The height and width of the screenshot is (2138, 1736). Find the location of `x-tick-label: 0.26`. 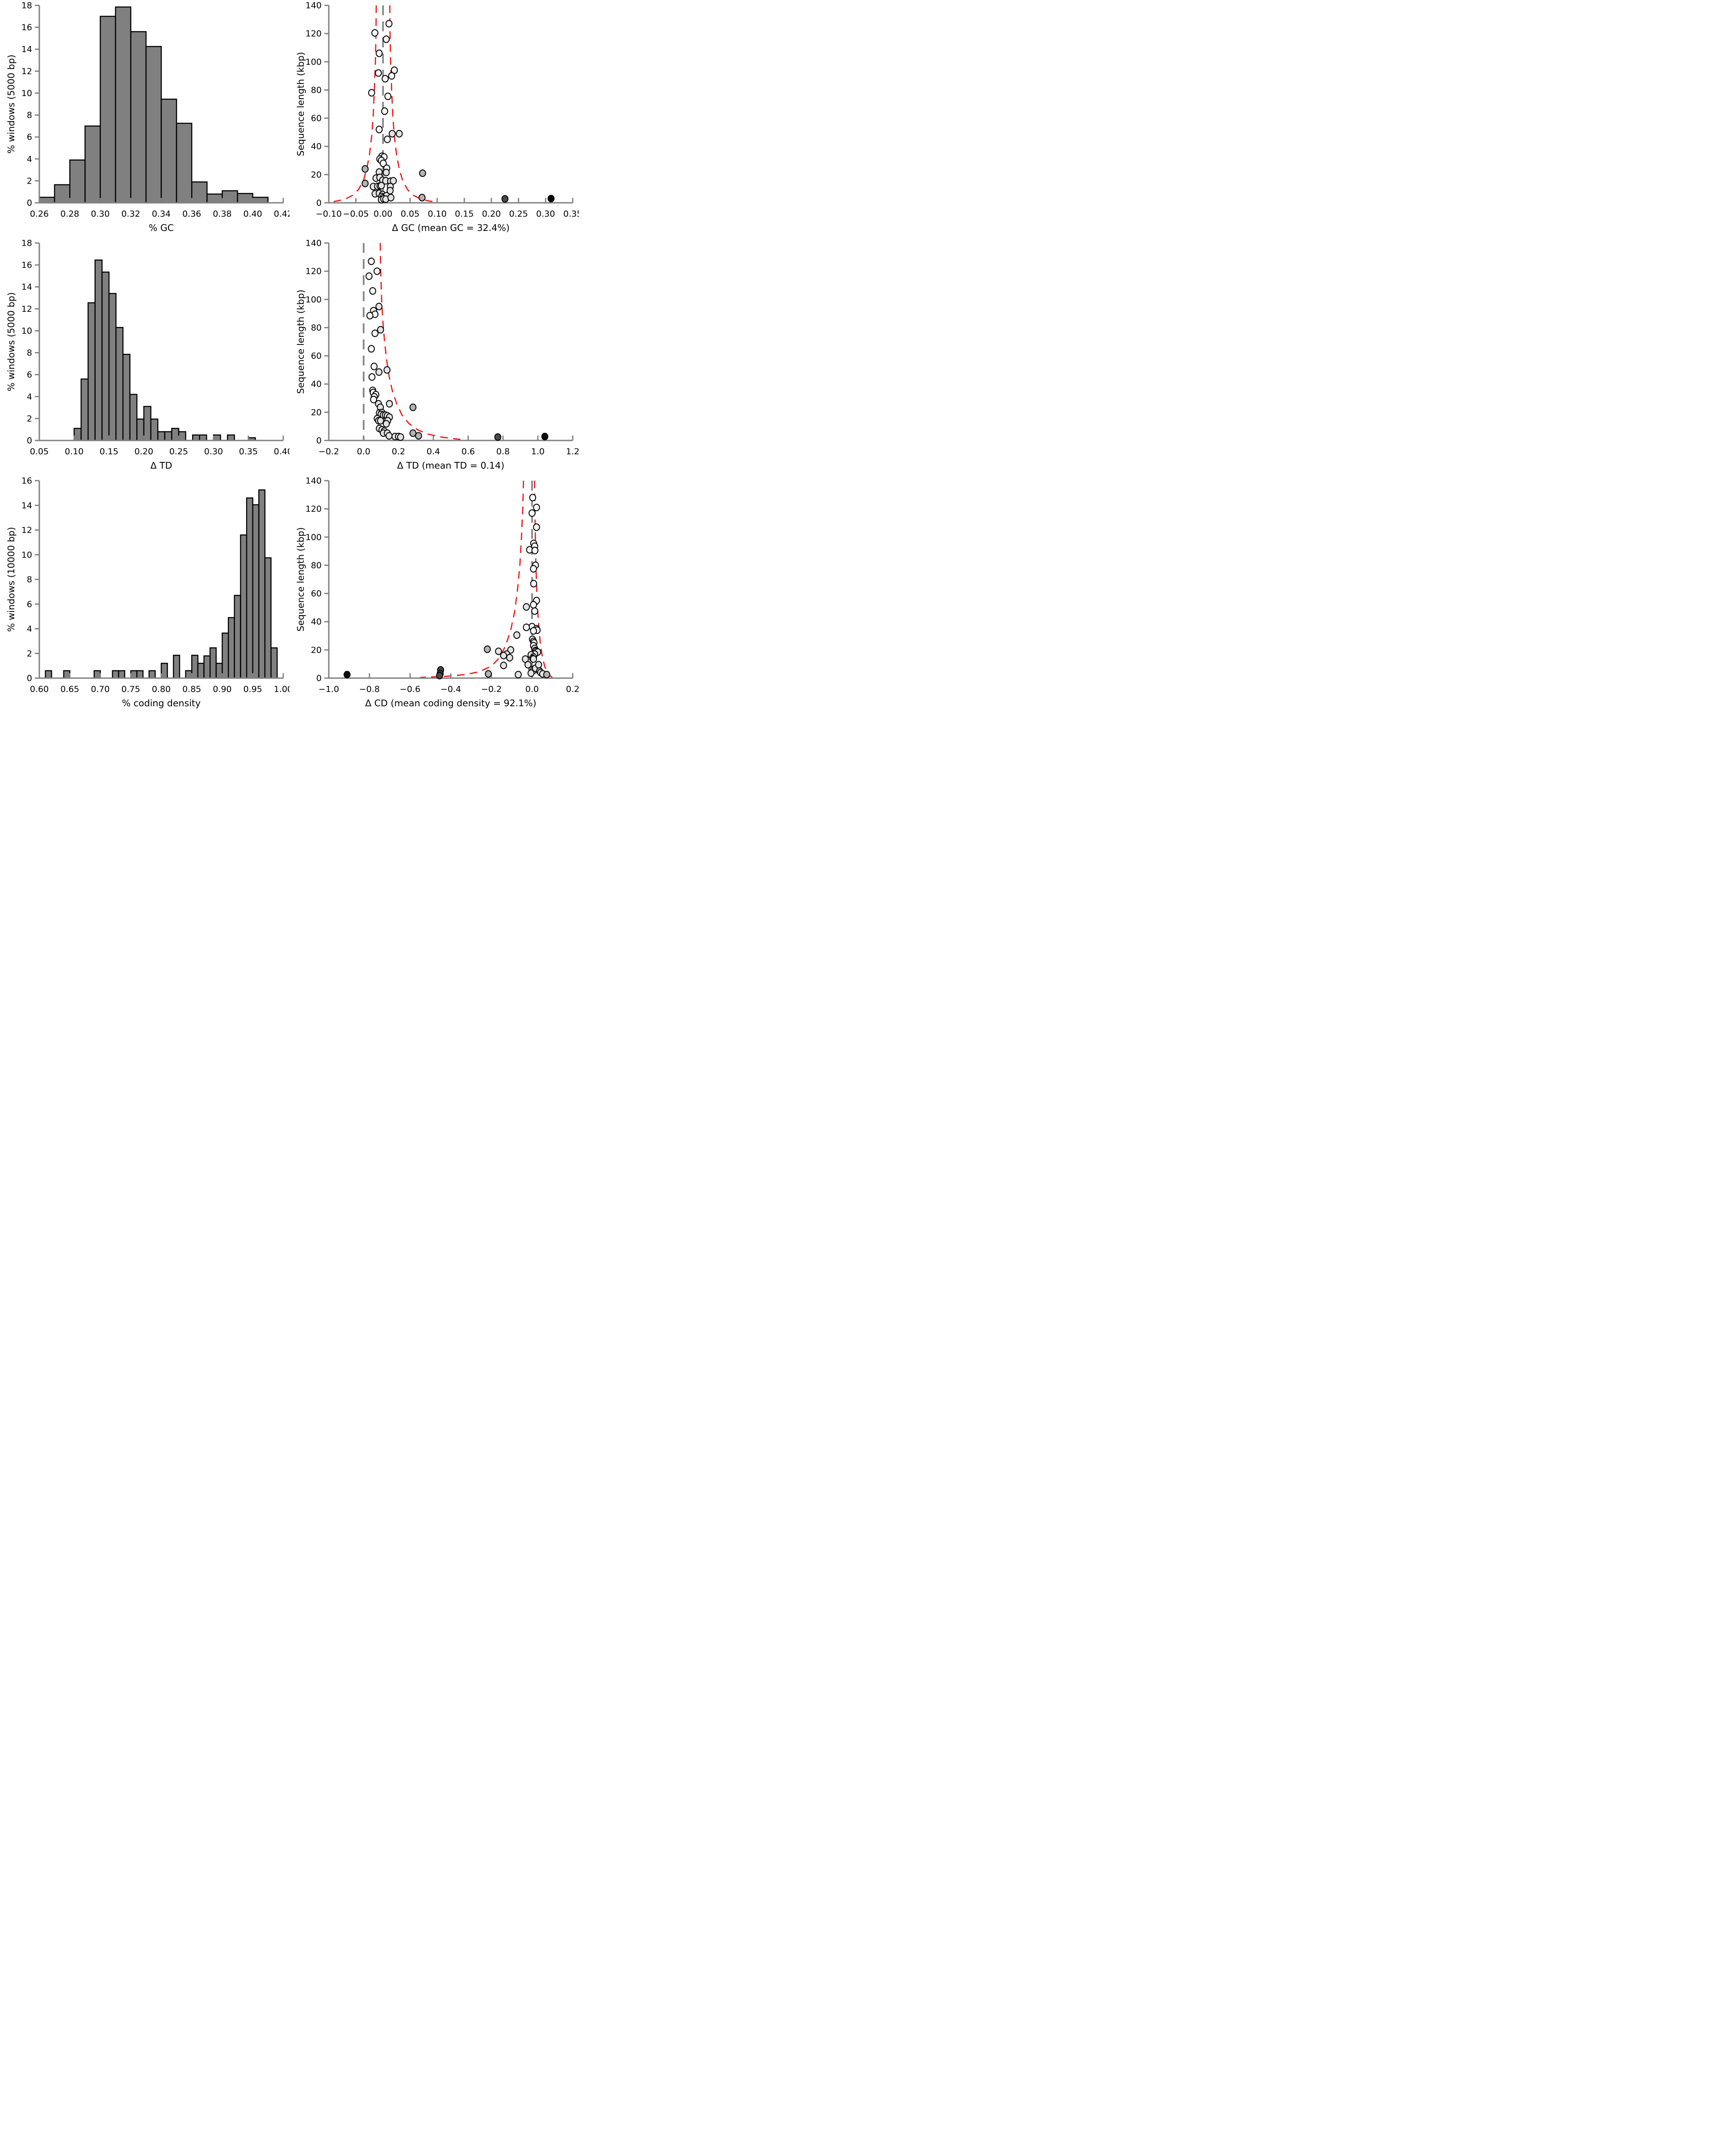

x-tick-label: 0.26 is located at coordinates (39, 214).